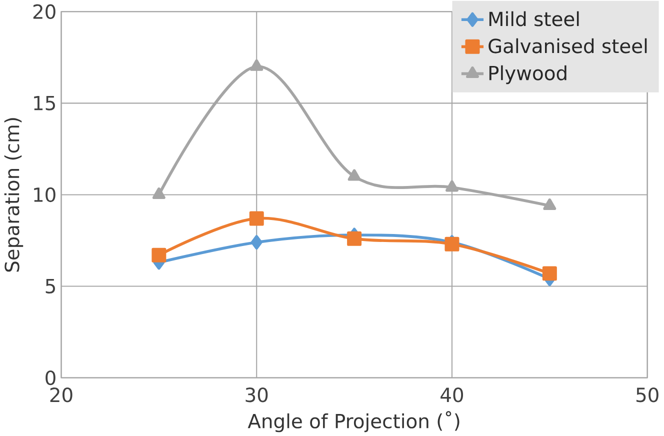 The height and width of the screenshot is (436, 664). Describe the element at coordinates (534, 18) in the screenshot. I see `legend-label: Mild steel` at that location.